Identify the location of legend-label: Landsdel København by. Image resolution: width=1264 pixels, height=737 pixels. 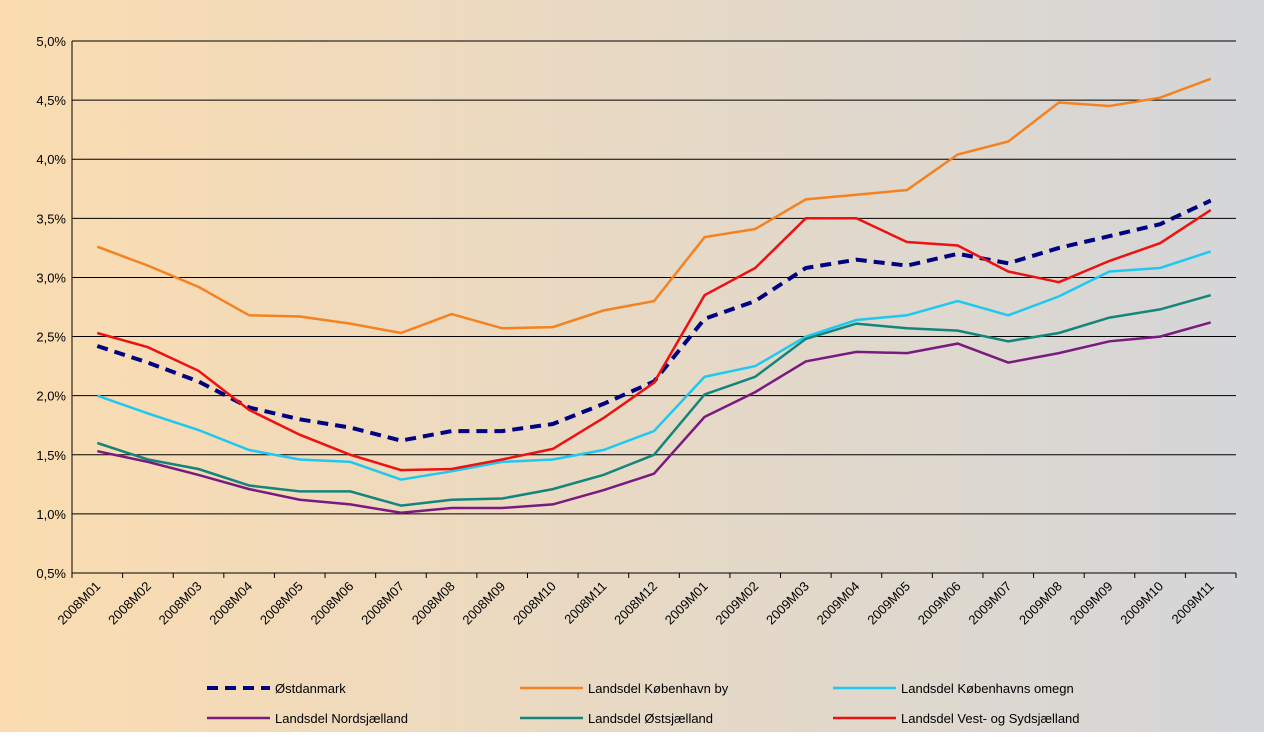
(658, 688).